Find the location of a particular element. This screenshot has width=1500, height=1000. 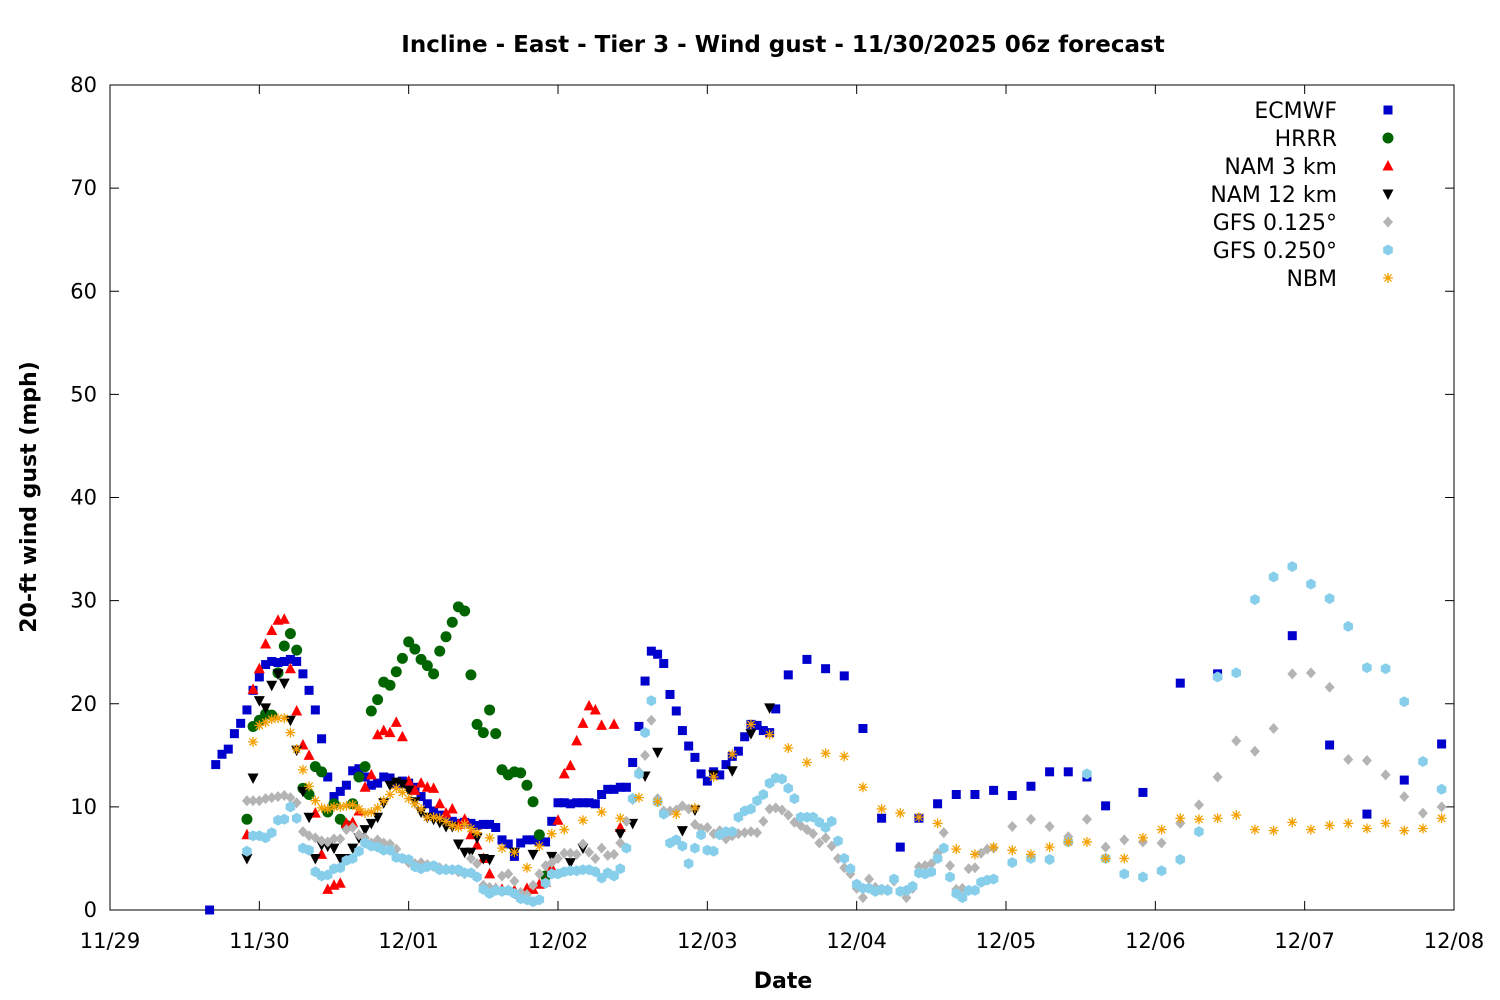

x-axis-label: Date is located at coordinates (783, 981).